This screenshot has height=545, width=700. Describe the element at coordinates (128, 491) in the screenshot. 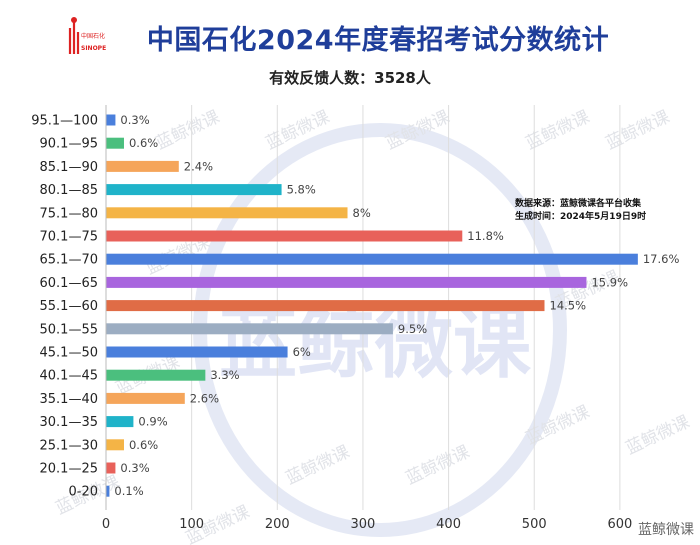

I see `data-label: 0.1%` at that location.